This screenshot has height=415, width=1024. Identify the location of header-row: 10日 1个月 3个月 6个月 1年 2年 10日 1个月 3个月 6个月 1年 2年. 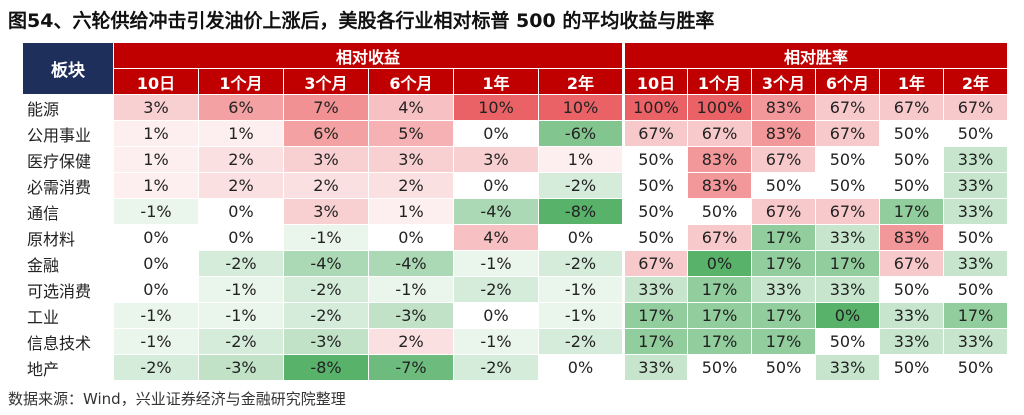
(515, 81).